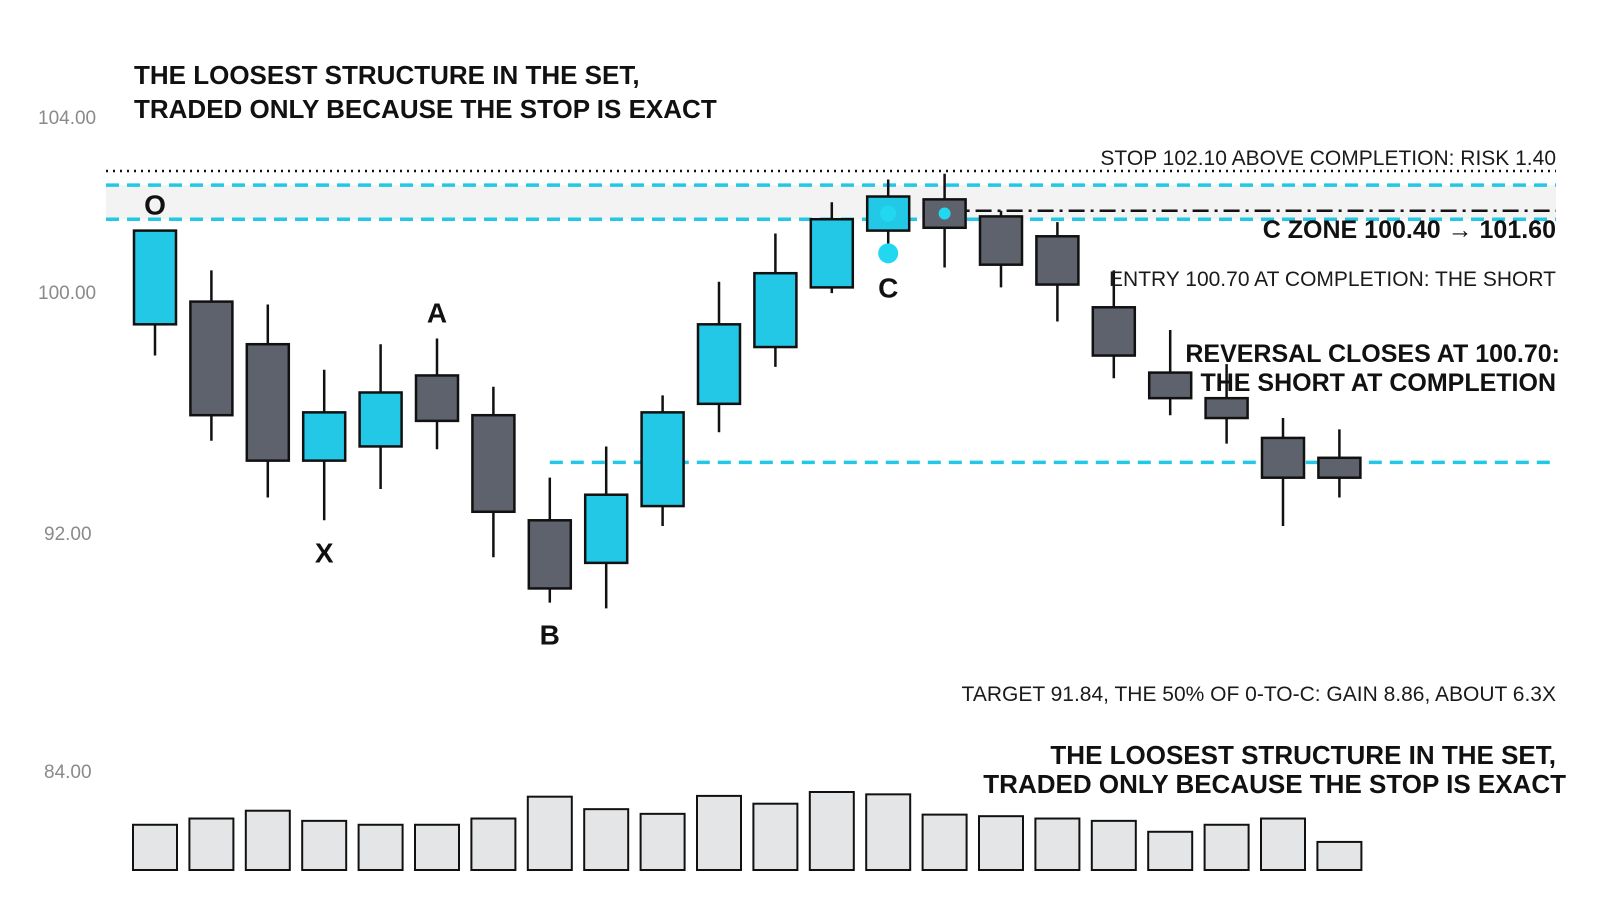 The width and height of the screenshot is (1600, 914). I want to click on point-label-b: B, so click(550, 635).